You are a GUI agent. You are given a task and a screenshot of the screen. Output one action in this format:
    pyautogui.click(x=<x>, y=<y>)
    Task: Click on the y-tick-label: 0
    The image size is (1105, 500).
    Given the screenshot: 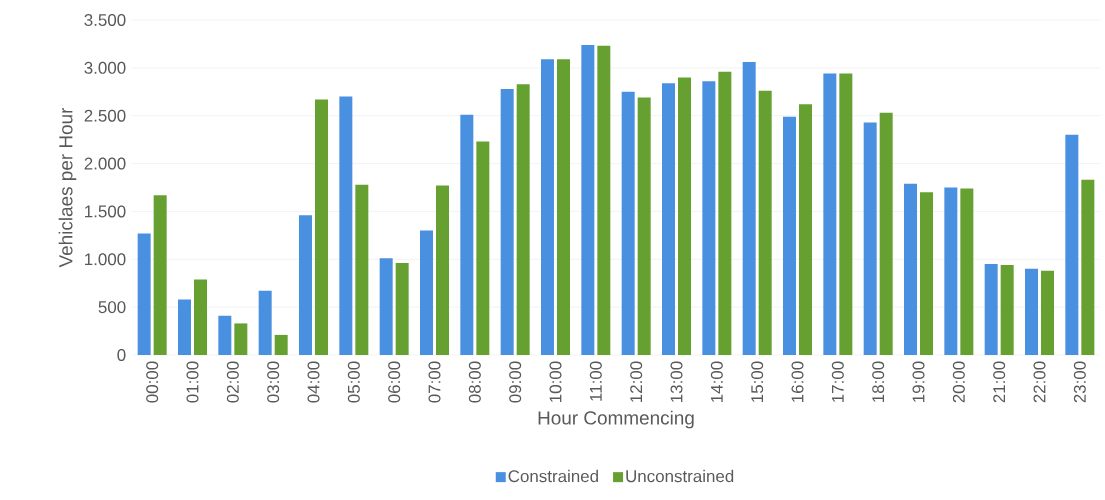 What is the action you would take?
    pyautogui.click(x=121, y=355)
    